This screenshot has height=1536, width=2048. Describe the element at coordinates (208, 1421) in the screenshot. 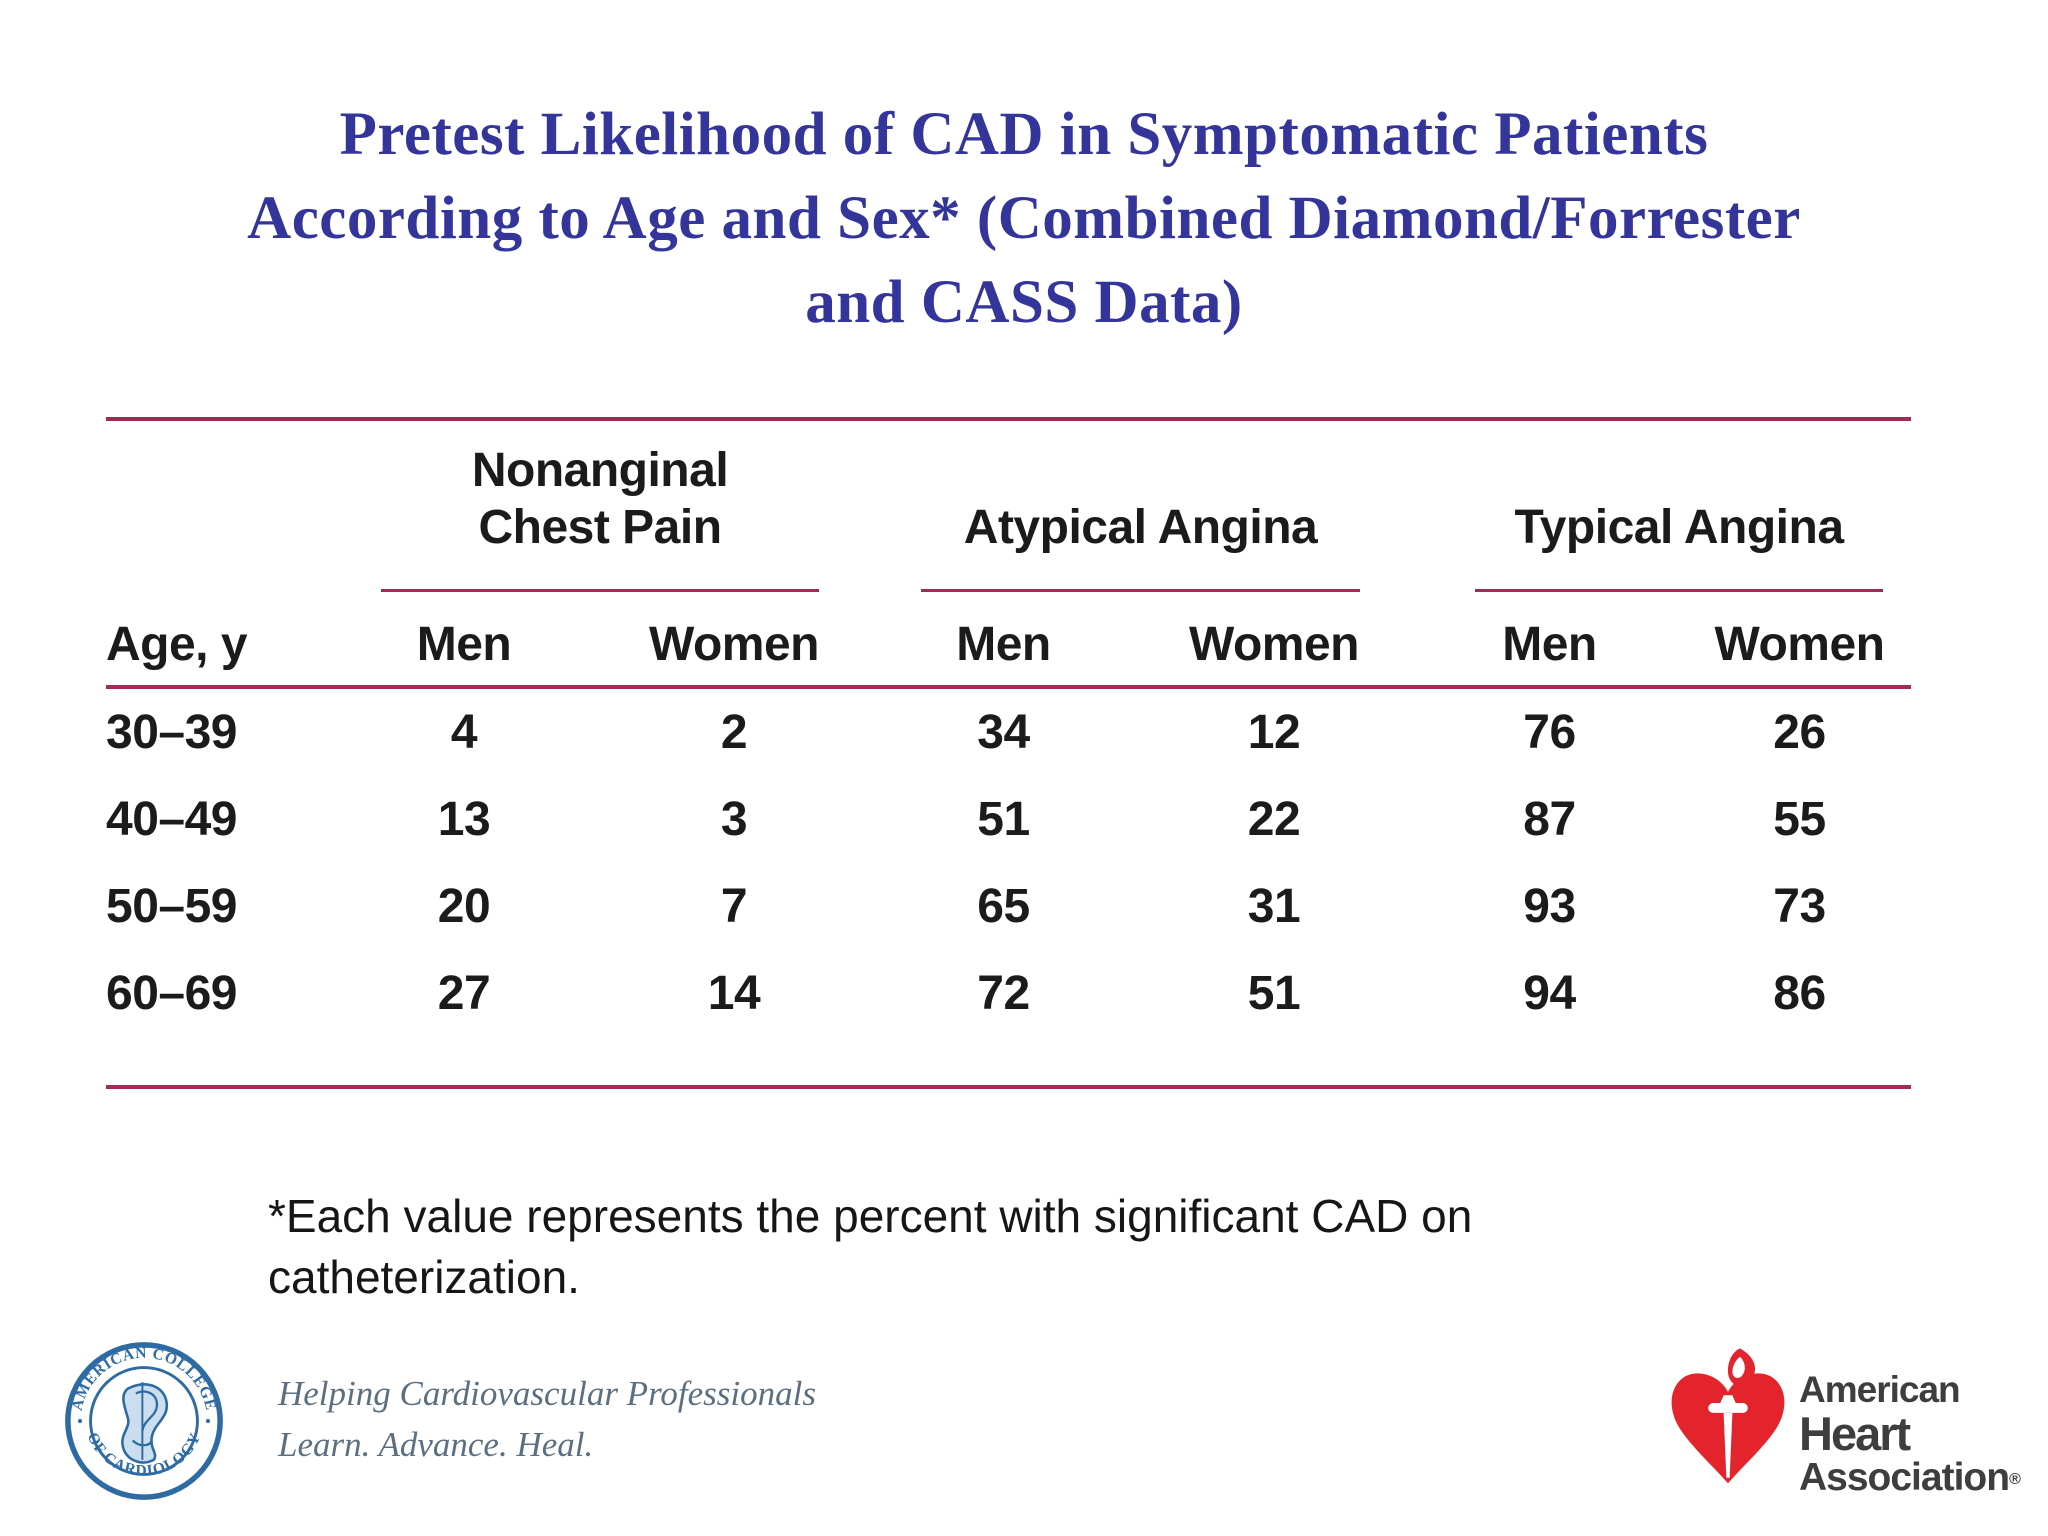

I see `seal-dot-right` at that location.